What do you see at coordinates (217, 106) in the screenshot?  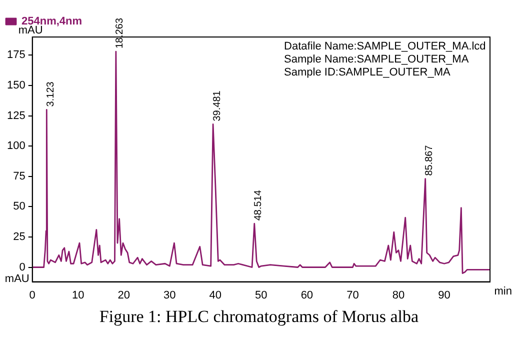 I see `annotation: 39.481` at bounding box center [217, 106].